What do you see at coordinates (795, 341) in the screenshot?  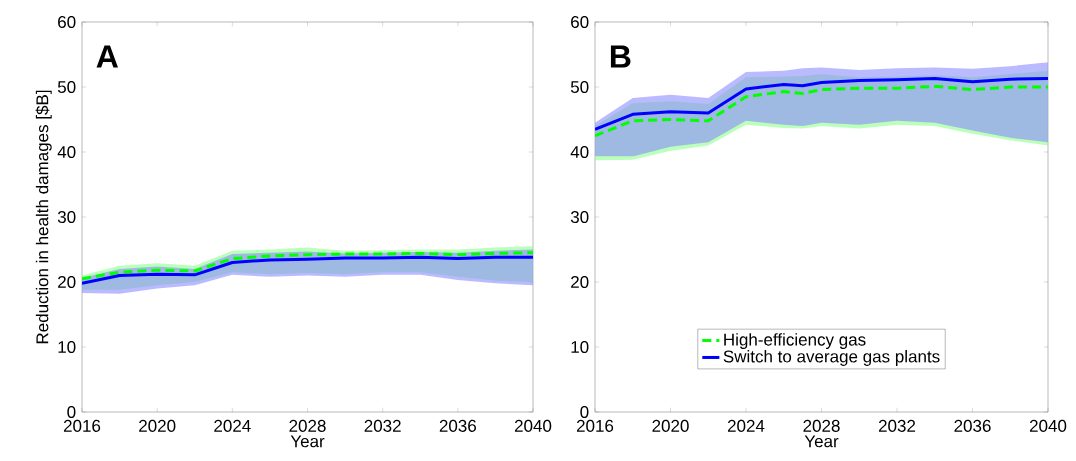 I see `legend-label: High-efficiency gas` at bounding box center [795, 341].